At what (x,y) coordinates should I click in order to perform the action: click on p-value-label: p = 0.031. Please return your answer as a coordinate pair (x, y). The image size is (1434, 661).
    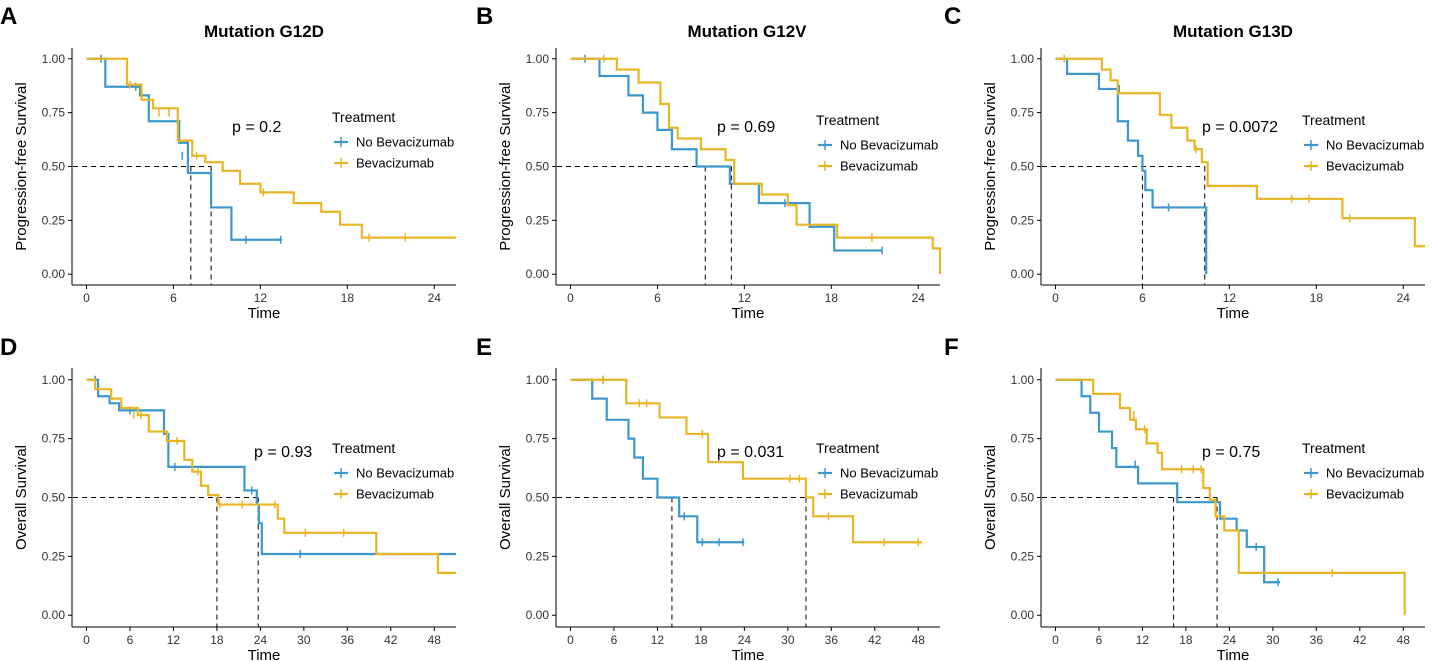
    Looking at the image, I should click on (750, 452).